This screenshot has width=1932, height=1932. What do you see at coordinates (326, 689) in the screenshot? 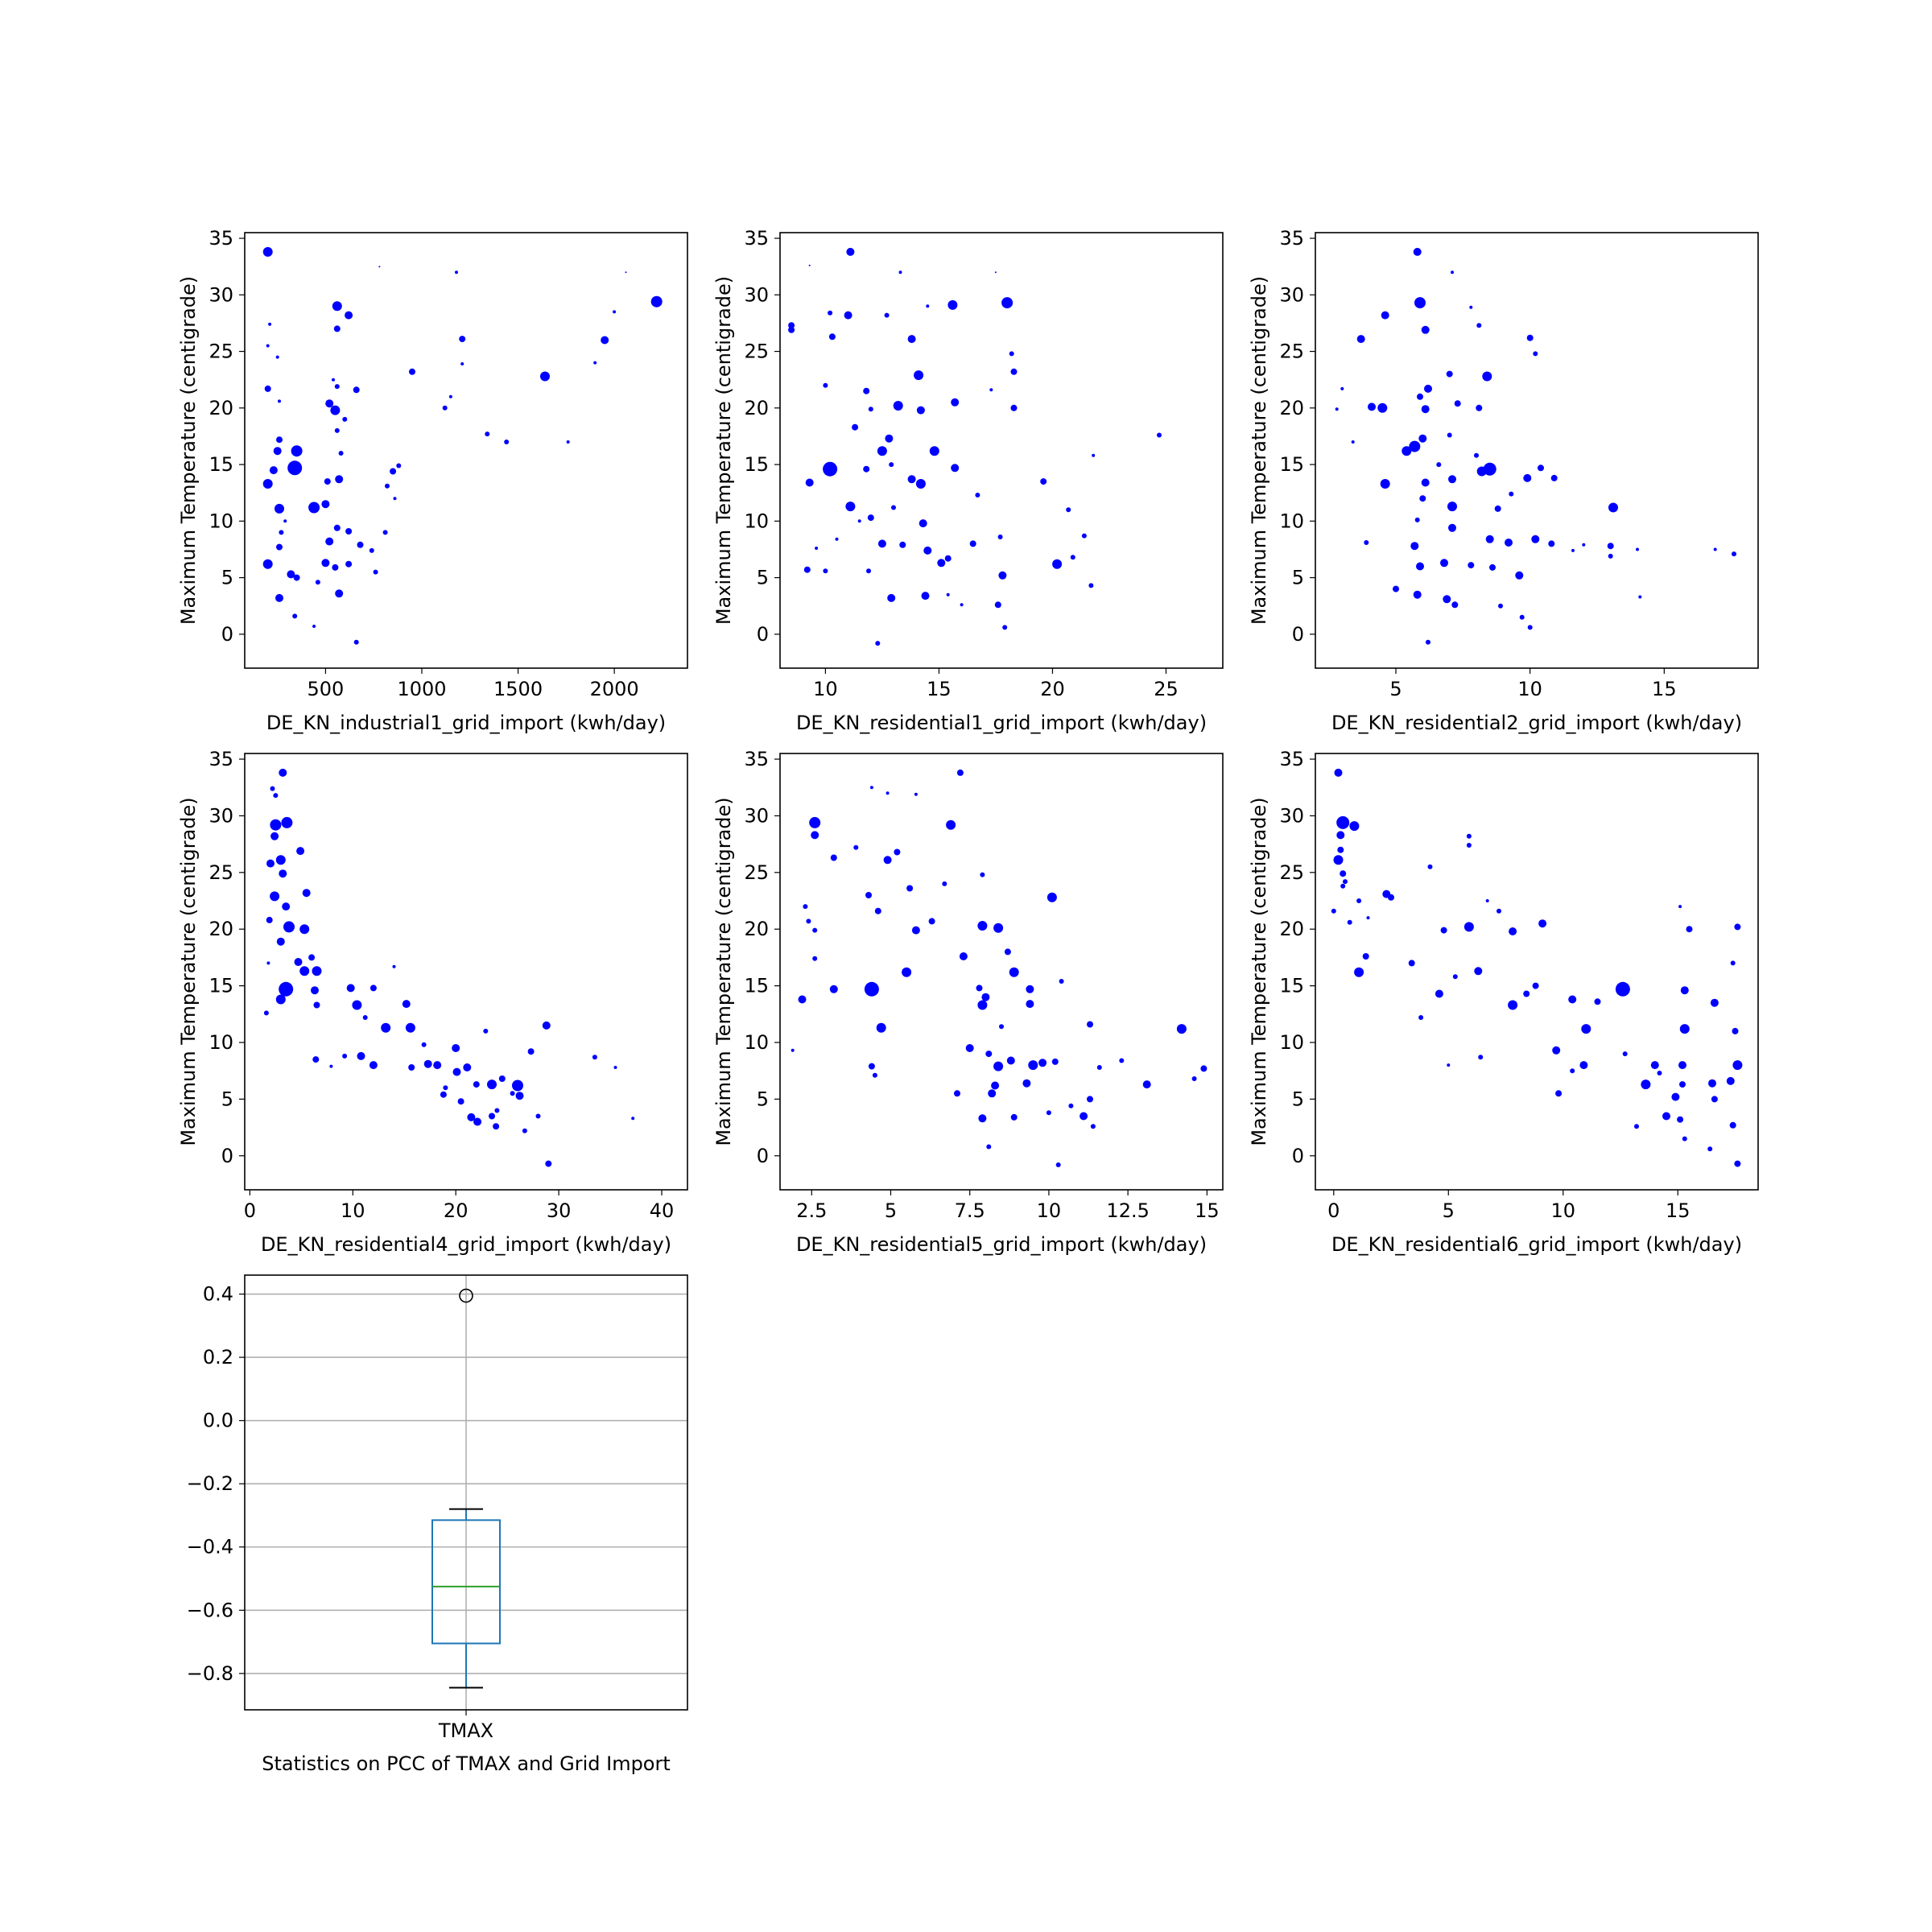
I see `x-tick-label: 500` at bounding box center [326, 689].